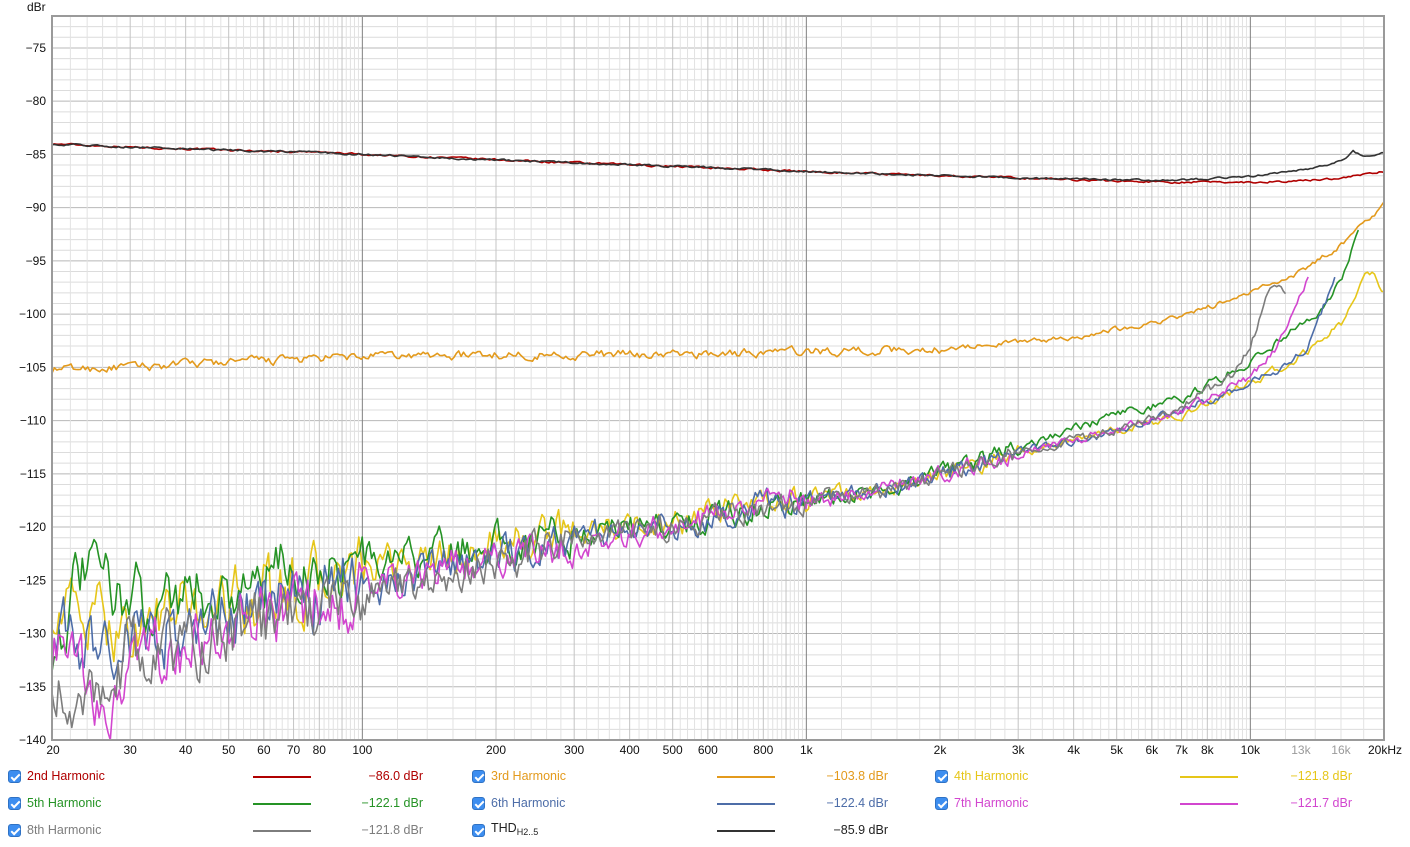  I want to click on y-axis-unit-label: dBr, so click(36, 7).